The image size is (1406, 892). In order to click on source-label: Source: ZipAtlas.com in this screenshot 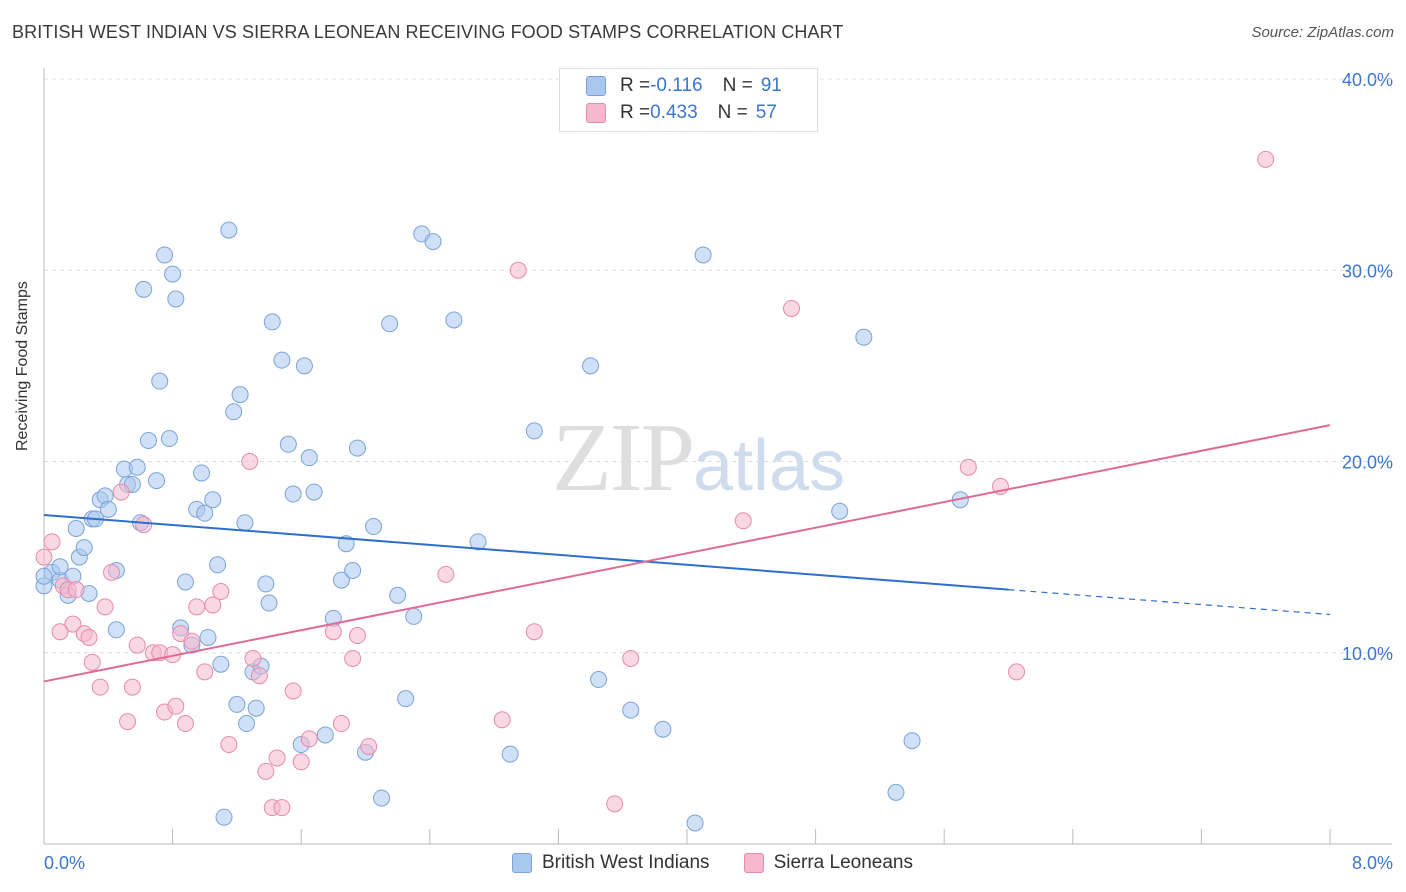, I will do `click(1322, 32)`.